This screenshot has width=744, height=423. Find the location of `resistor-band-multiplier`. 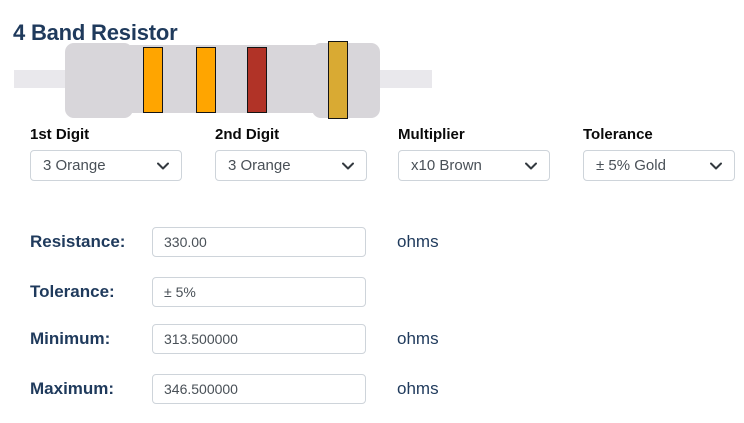

resistor-band-multiplier is located at coordinates (257, 80).